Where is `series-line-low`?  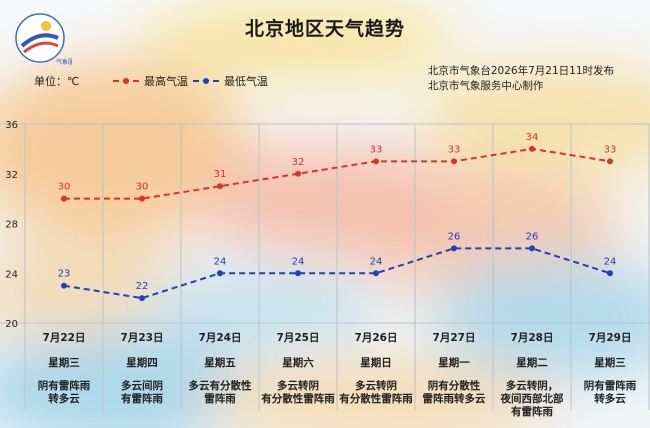
series-line-low is located at coordinates (337, 273).